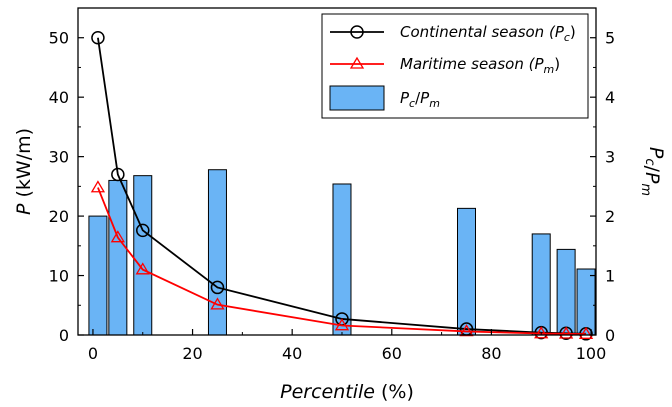 The width and height of the screenshot is (672, 407). I want to click on legend-triangle-marker, so click(357, 62).